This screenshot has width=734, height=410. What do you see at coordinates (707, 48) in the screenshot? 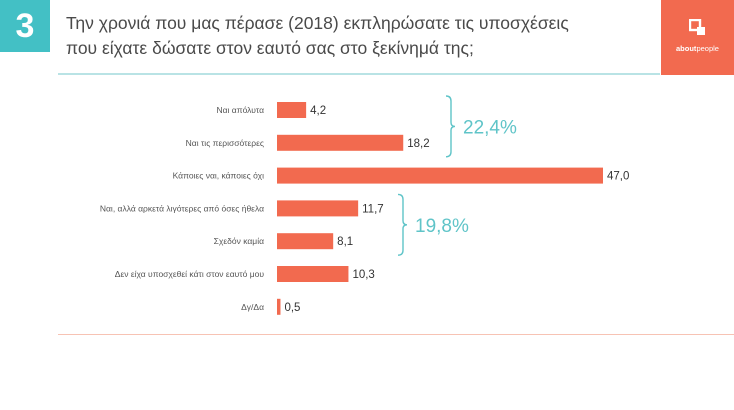
I see `brand-name-rest: people` at bounding box center [707, 48].